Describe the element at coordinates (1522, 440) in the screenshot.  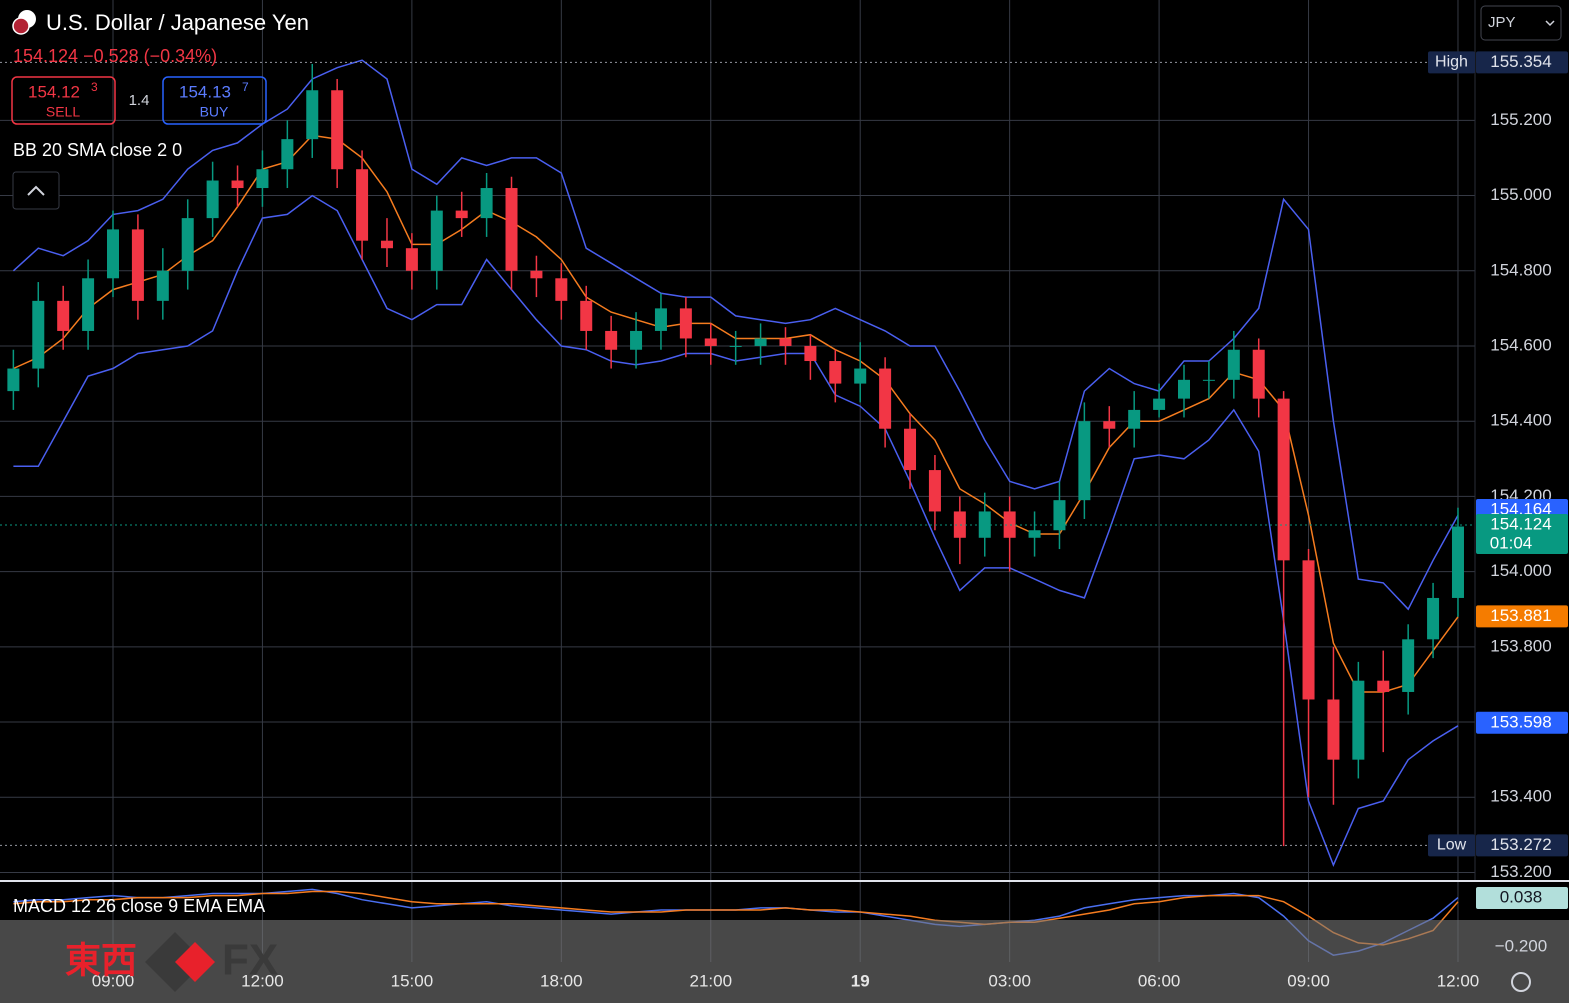
I see `price-axis` at that location.